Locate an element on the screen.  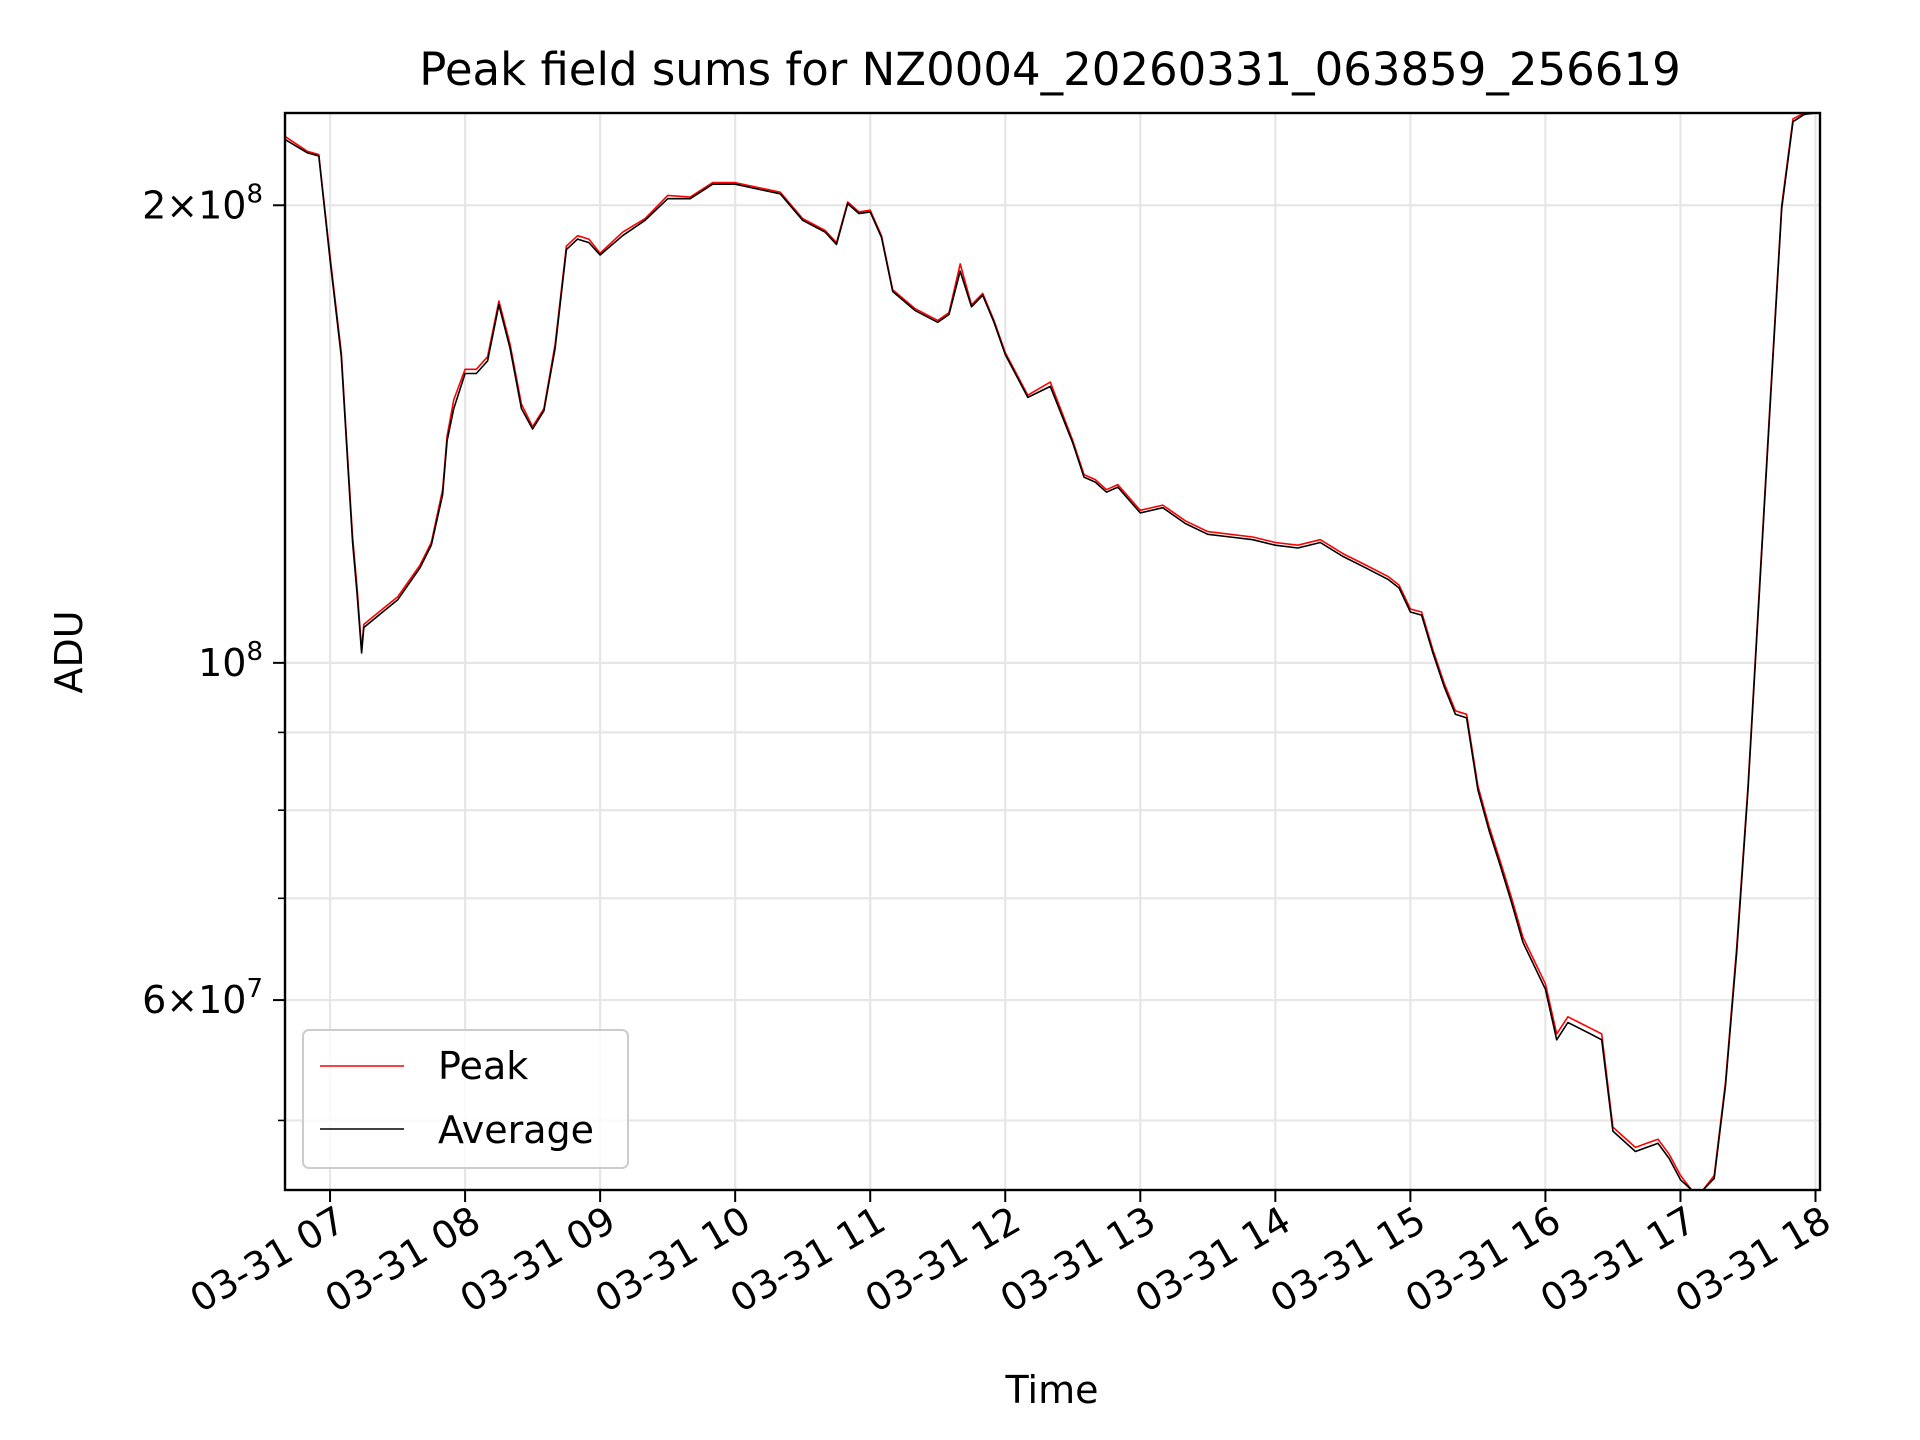
legend-box is located at coordinates (465, 1099).